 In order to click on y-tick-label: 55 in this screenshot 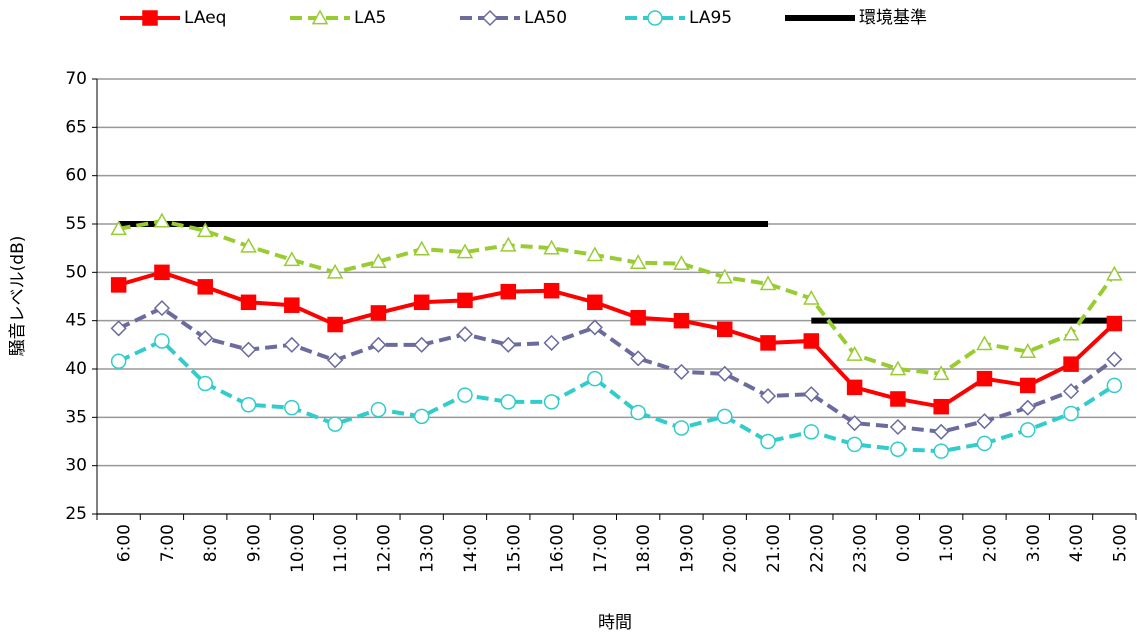, I will do `click(76, 224)`.